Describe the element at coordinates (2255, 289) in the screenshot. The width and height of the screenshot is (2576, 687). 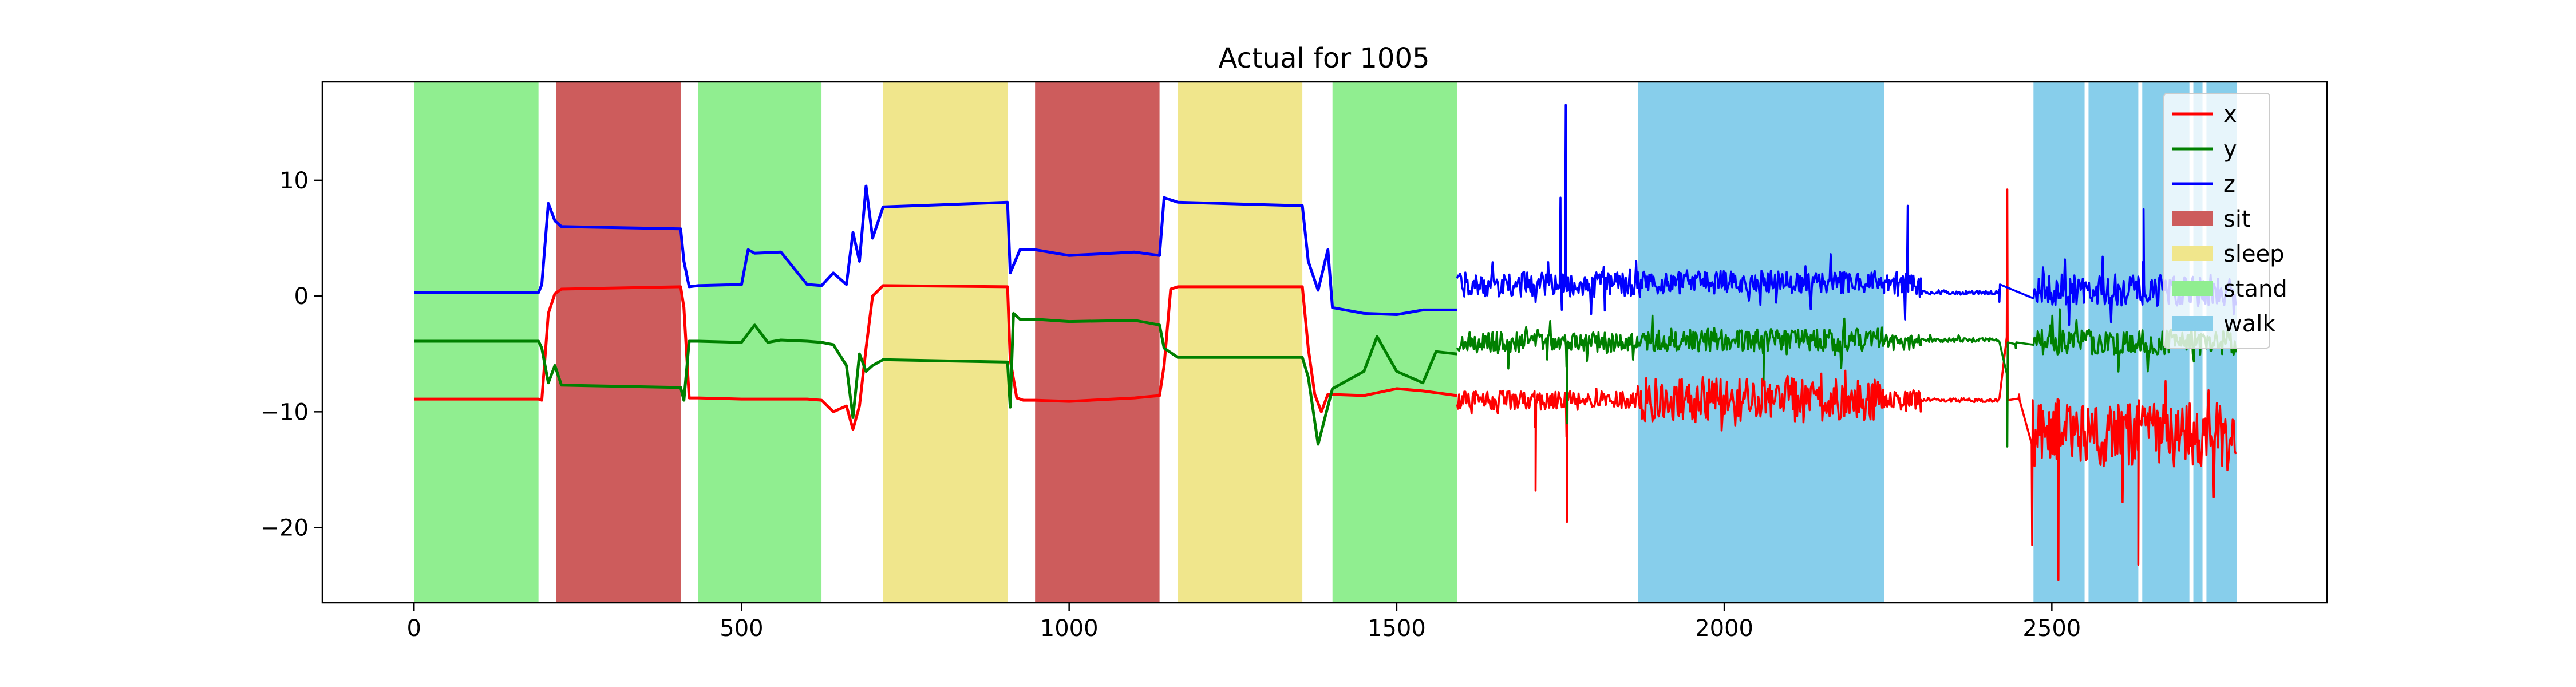
I see `legend-label-stand: stand` at that location.